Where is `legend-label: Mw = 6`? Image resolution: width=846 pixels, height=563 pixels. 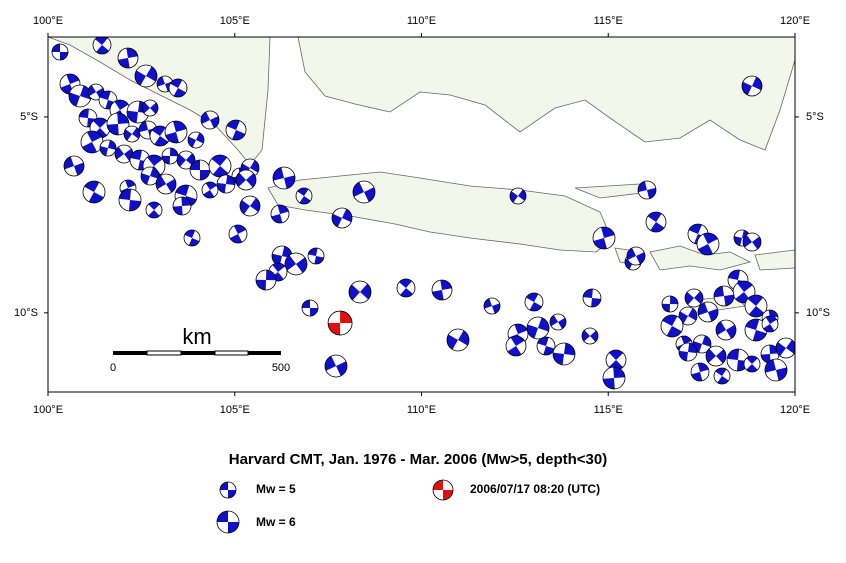
legend-label: Mw = 6 is located at coordinates (276, 522).